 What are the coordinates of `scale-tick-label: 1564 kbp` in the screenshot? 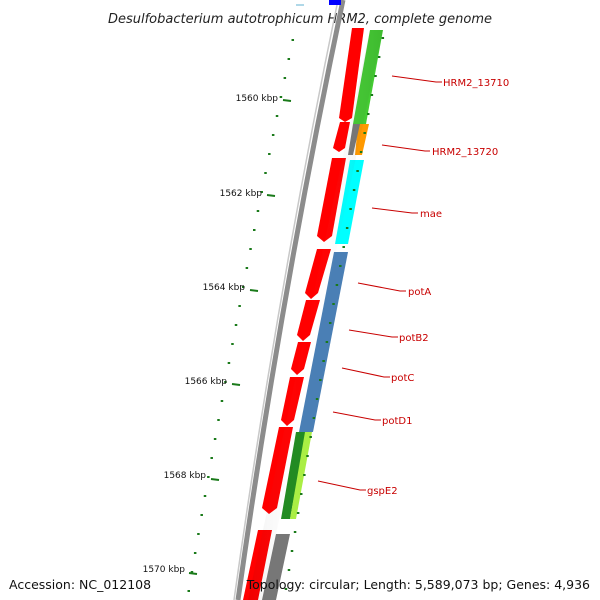 It's located at (224, 288).